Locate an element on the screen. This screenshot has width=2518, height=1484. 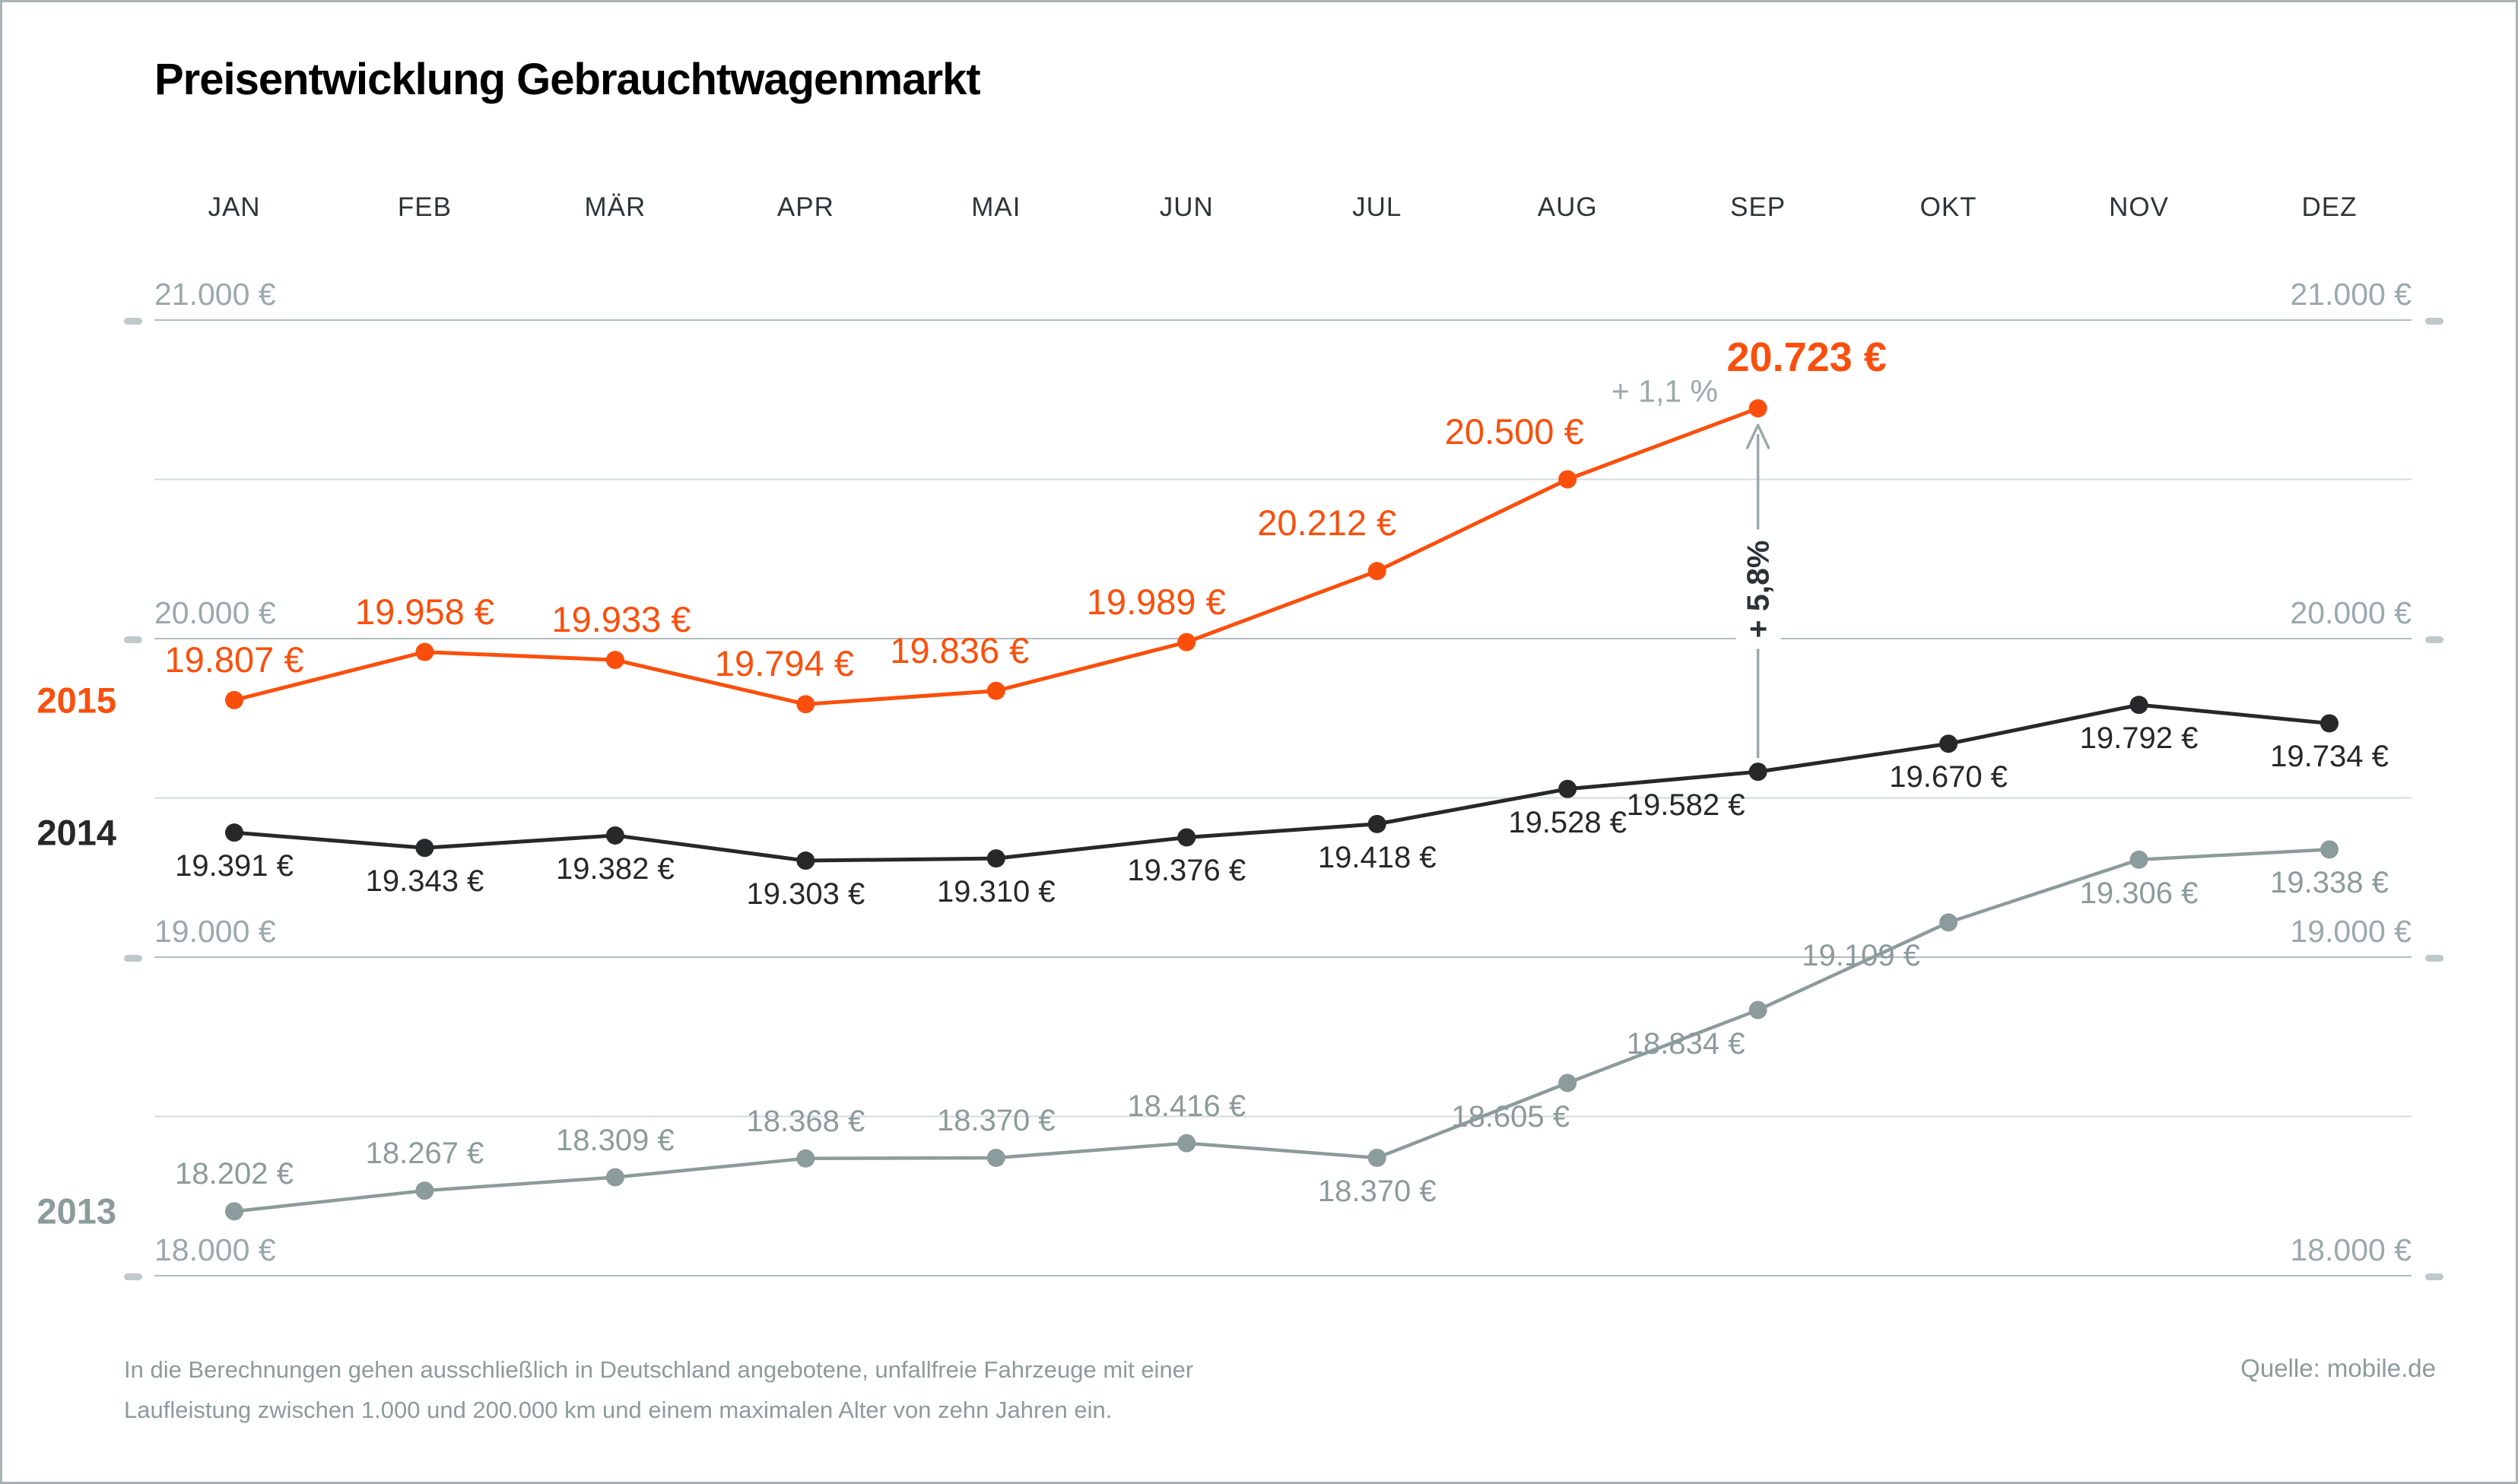
year-change-label: + 5,8% is located at coordinates (1758, 589).